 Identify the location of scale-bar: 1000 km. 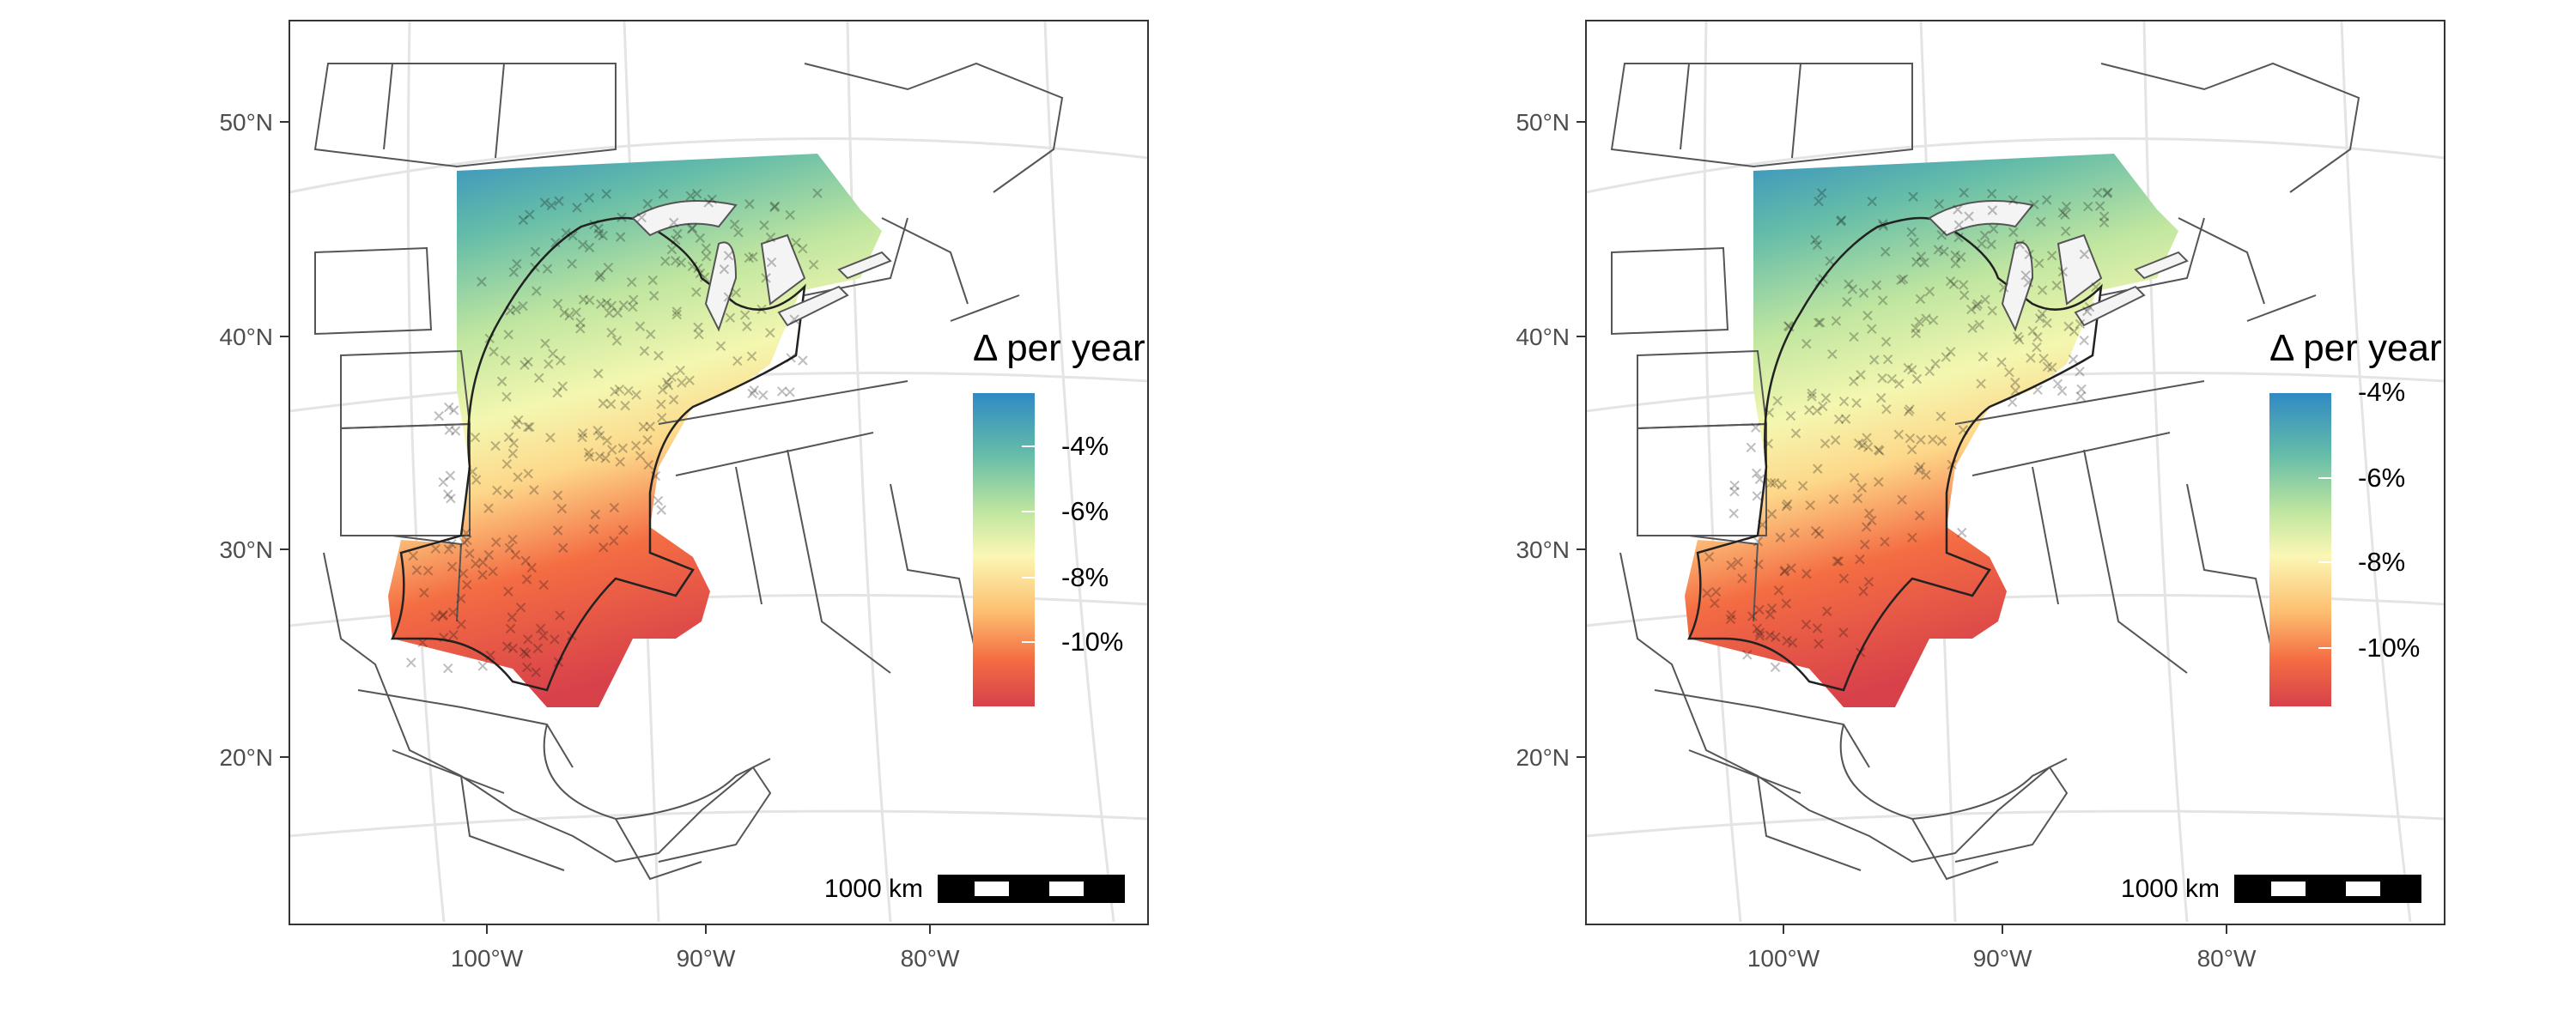
(974, 889).